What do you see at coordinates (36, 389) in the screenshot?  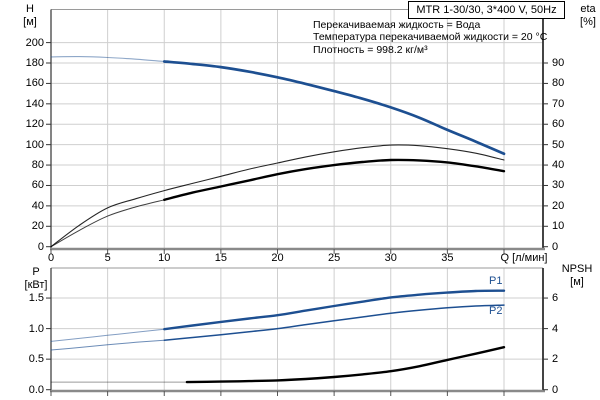 I see `y-left-tick-label: 0.0` at bounding box center [36, 389].